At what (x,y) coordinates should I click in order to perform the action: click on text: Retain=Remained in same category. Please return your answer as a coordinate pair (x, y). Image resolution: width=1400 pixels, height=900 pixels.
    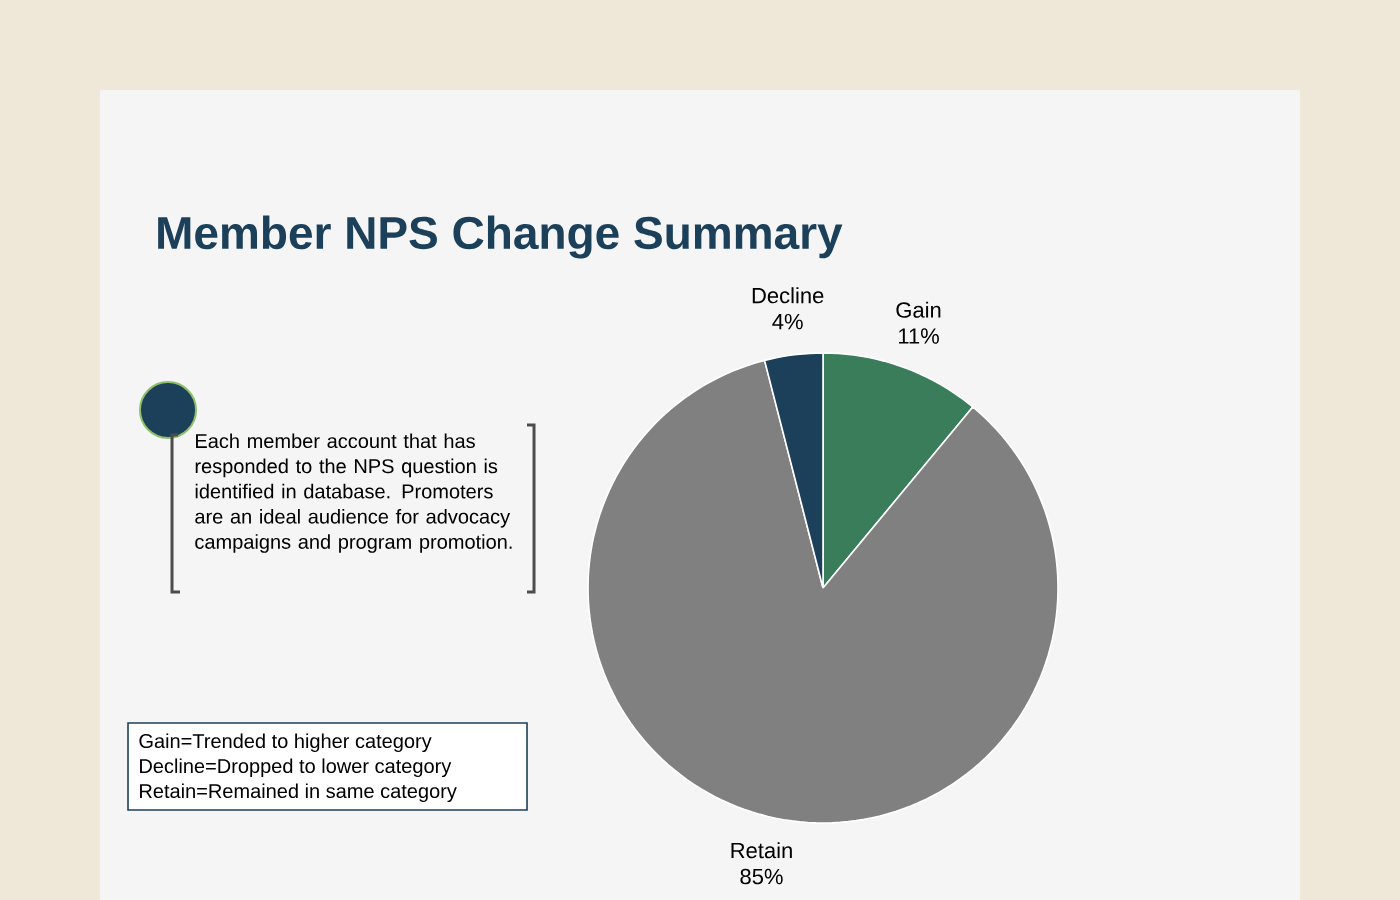
    Looking at the image, I should click on (298, 793).